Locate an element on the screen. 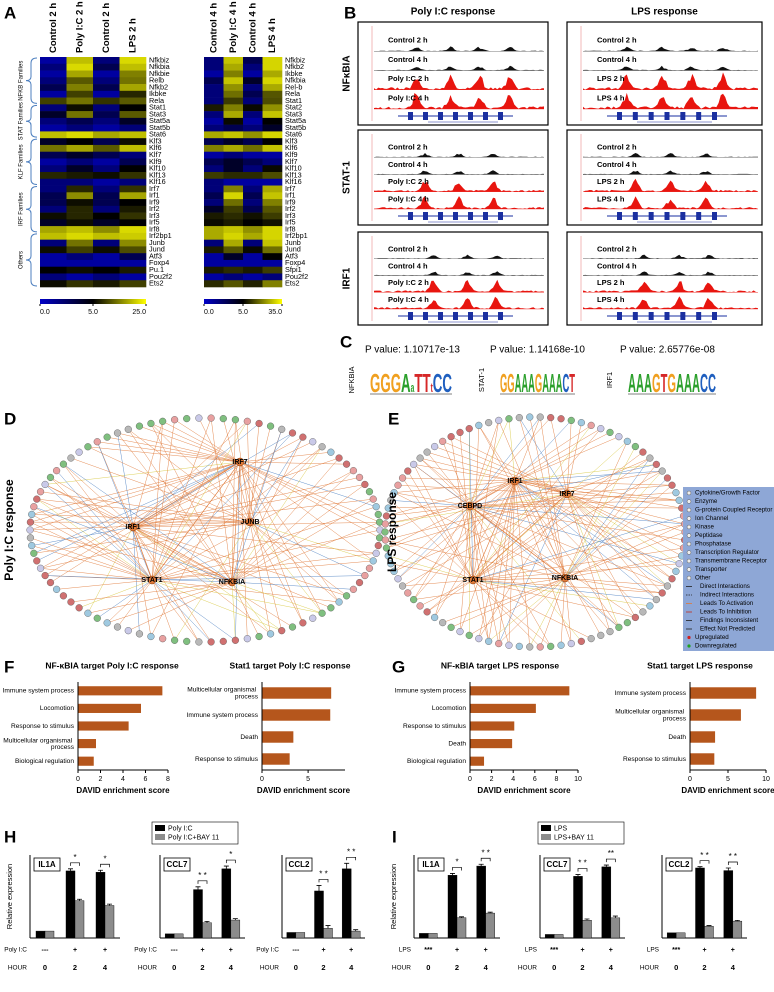  row-label: Nfkbie is located at coordinates (159, 73).